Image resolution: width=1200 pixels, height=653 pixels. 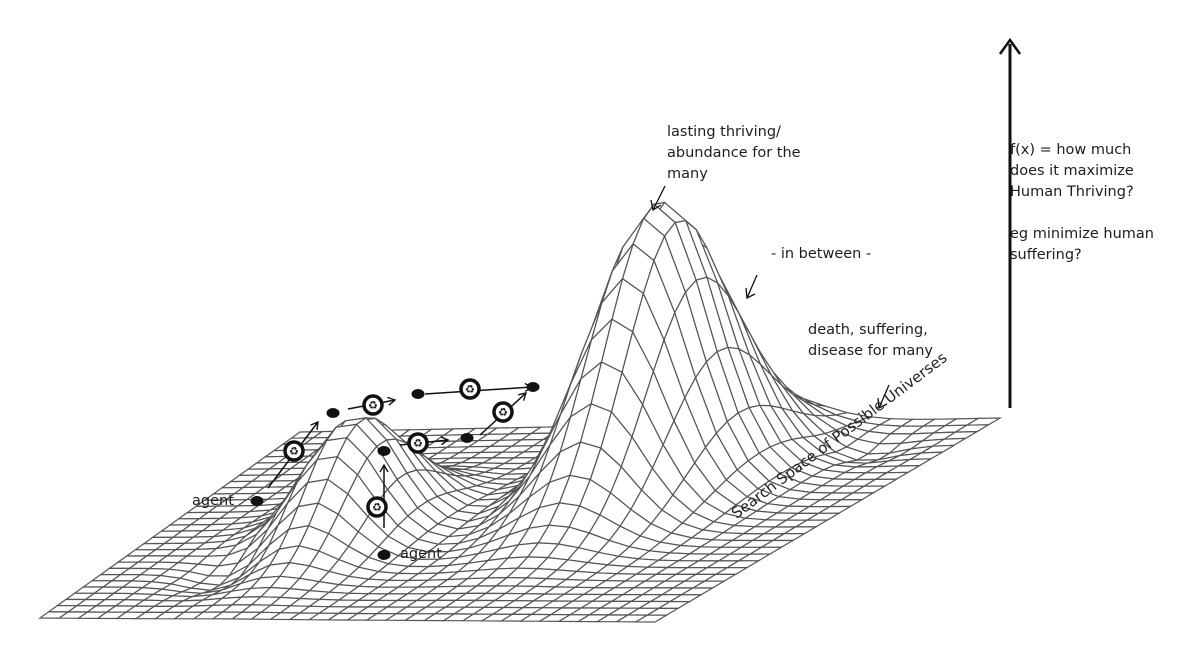 What do you see at coordinates (821, 254) in the screenshot?
I see `in-between-label: - in between -` at bounding box center [821, 254].